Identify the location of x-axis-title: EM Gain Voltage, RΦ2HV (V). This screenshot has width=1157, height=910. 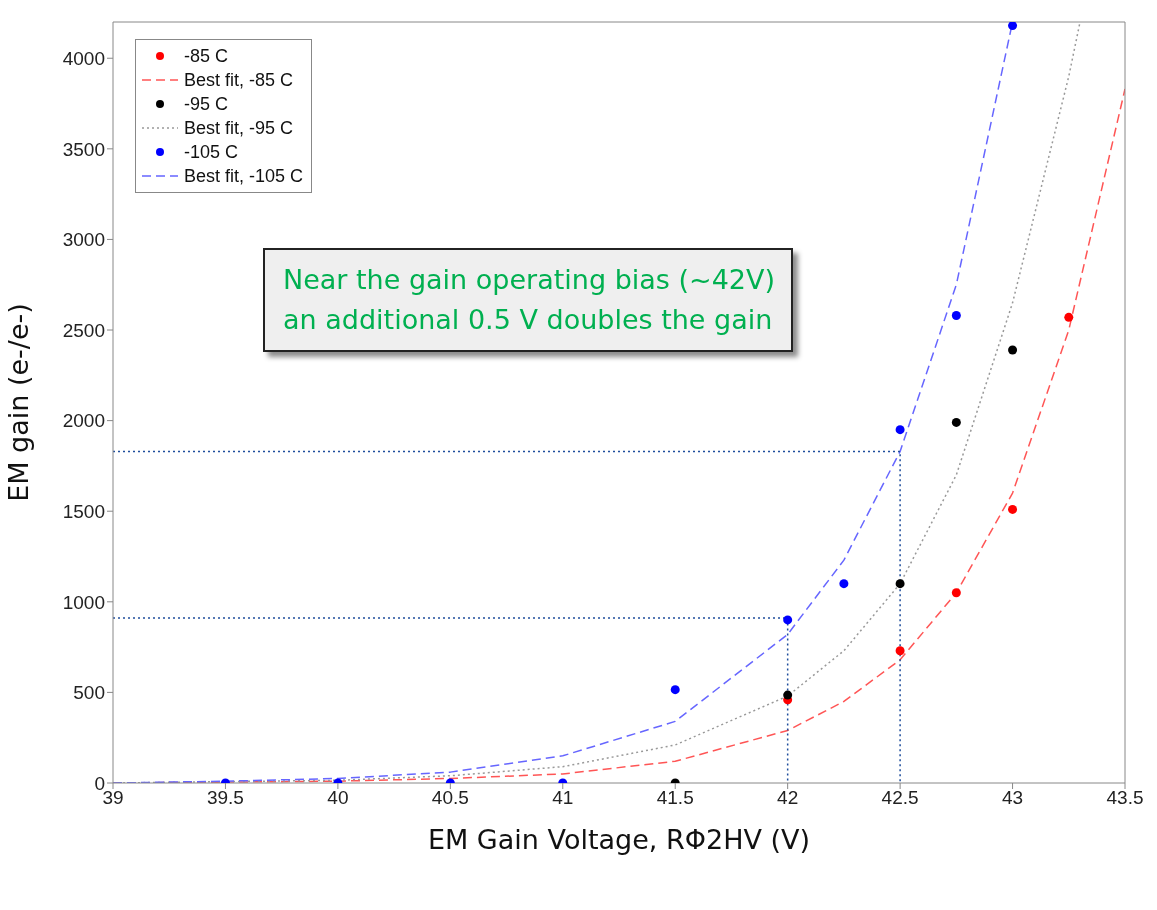
(619, 839).